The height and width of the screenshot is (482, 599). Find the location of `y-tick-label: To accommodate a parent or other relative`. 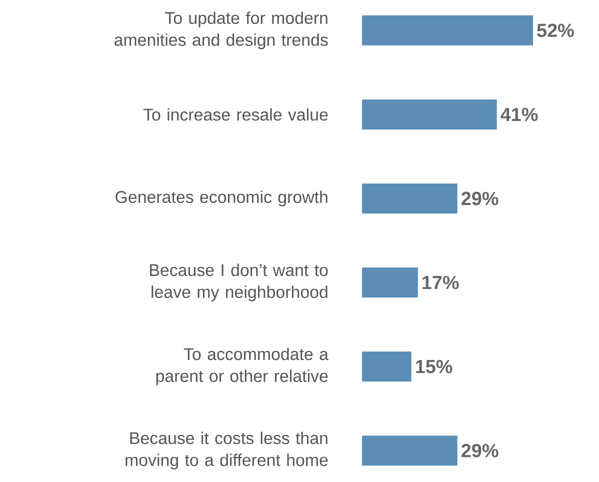

y-tick-label: To accommodate a parent or other relative is located at coordinates (242, 367).